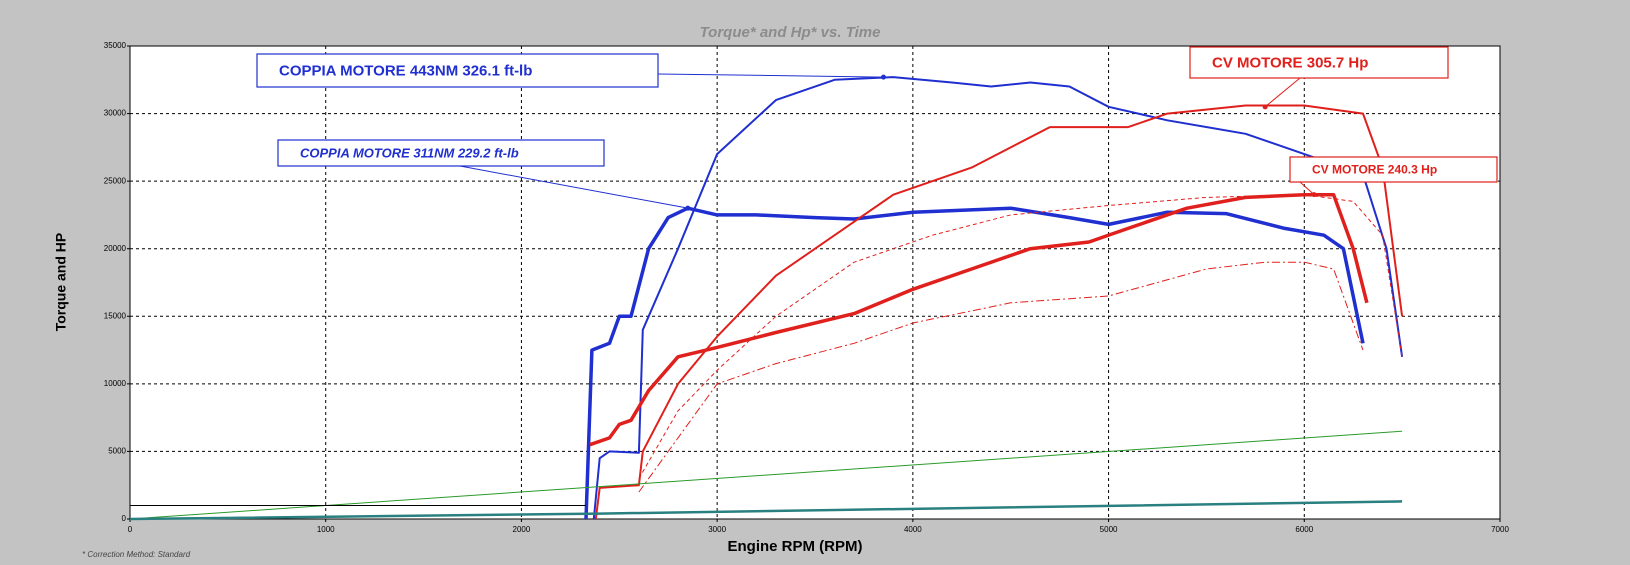  Describe the element at coordinates (115, 180) in the screenshot. I see `y-tick-label: 25000` at that location.